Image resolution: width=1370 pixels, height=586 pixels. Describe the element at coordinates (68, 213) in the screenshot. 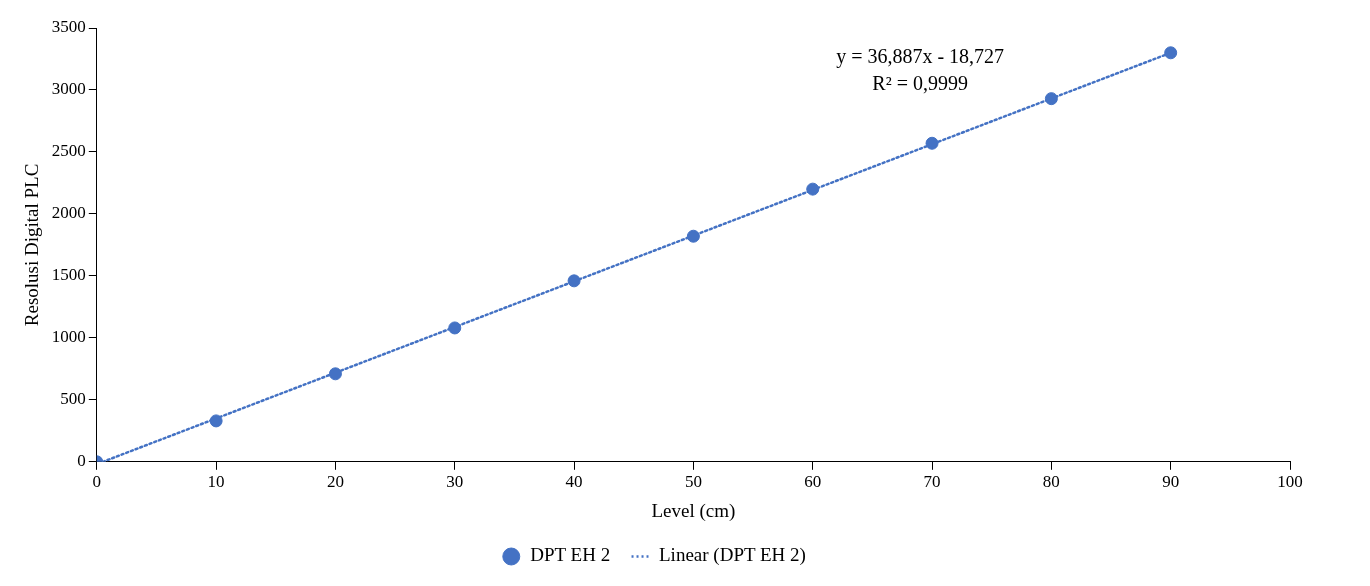

I see `y-tick-label: 2000` at that location.